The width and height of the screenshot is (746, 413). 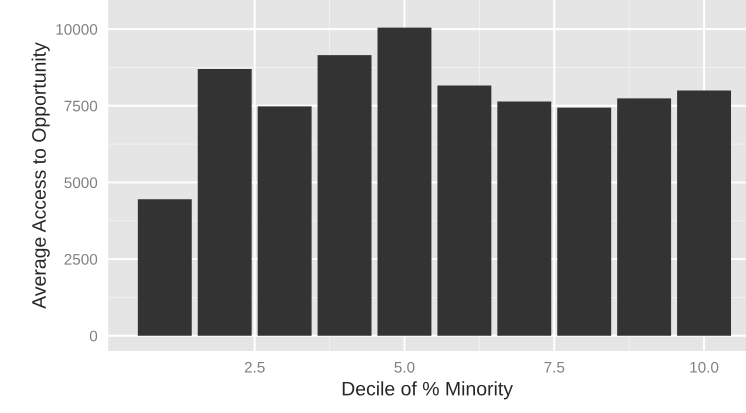 What do you see at coordinates (41, 175) in the screenshot?
I see `y-axis-title: Average Access to Opportunity` at bounding box center [41, 175].